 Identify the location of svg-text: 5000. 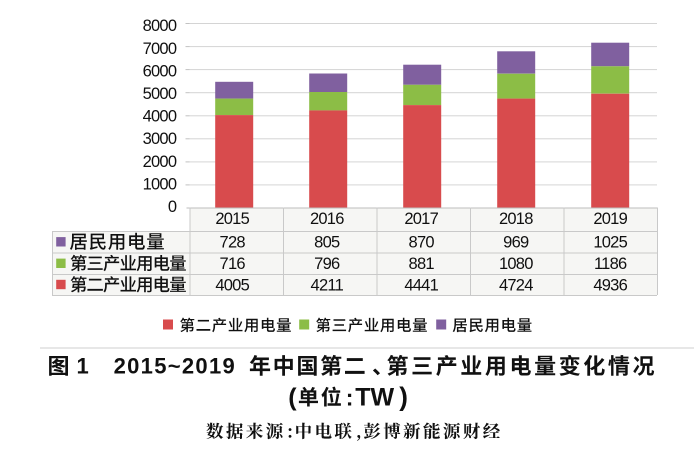
(160, 94).